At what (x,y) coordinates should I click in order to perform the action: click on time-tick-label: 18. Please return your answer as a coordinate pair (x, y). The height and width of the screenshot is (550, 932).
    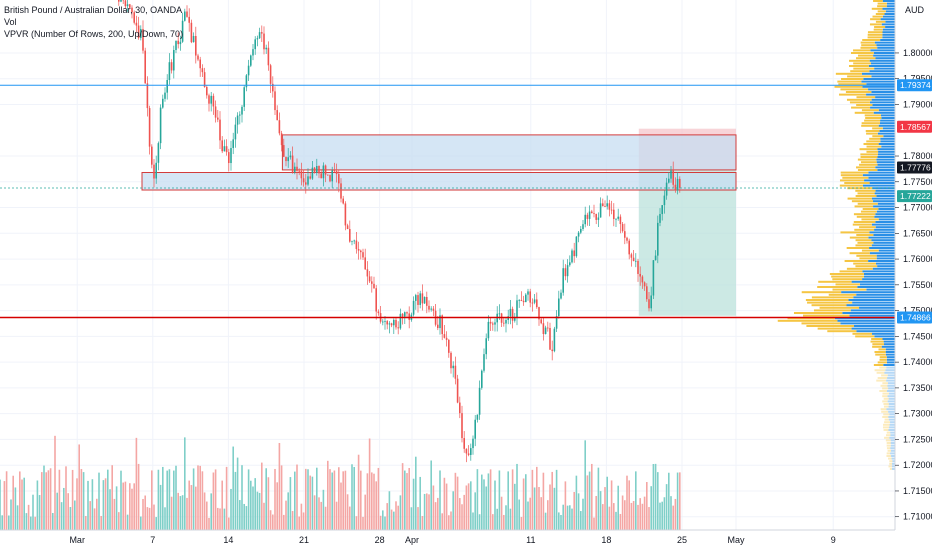
    Looking at the image, I should click on (606, 540).